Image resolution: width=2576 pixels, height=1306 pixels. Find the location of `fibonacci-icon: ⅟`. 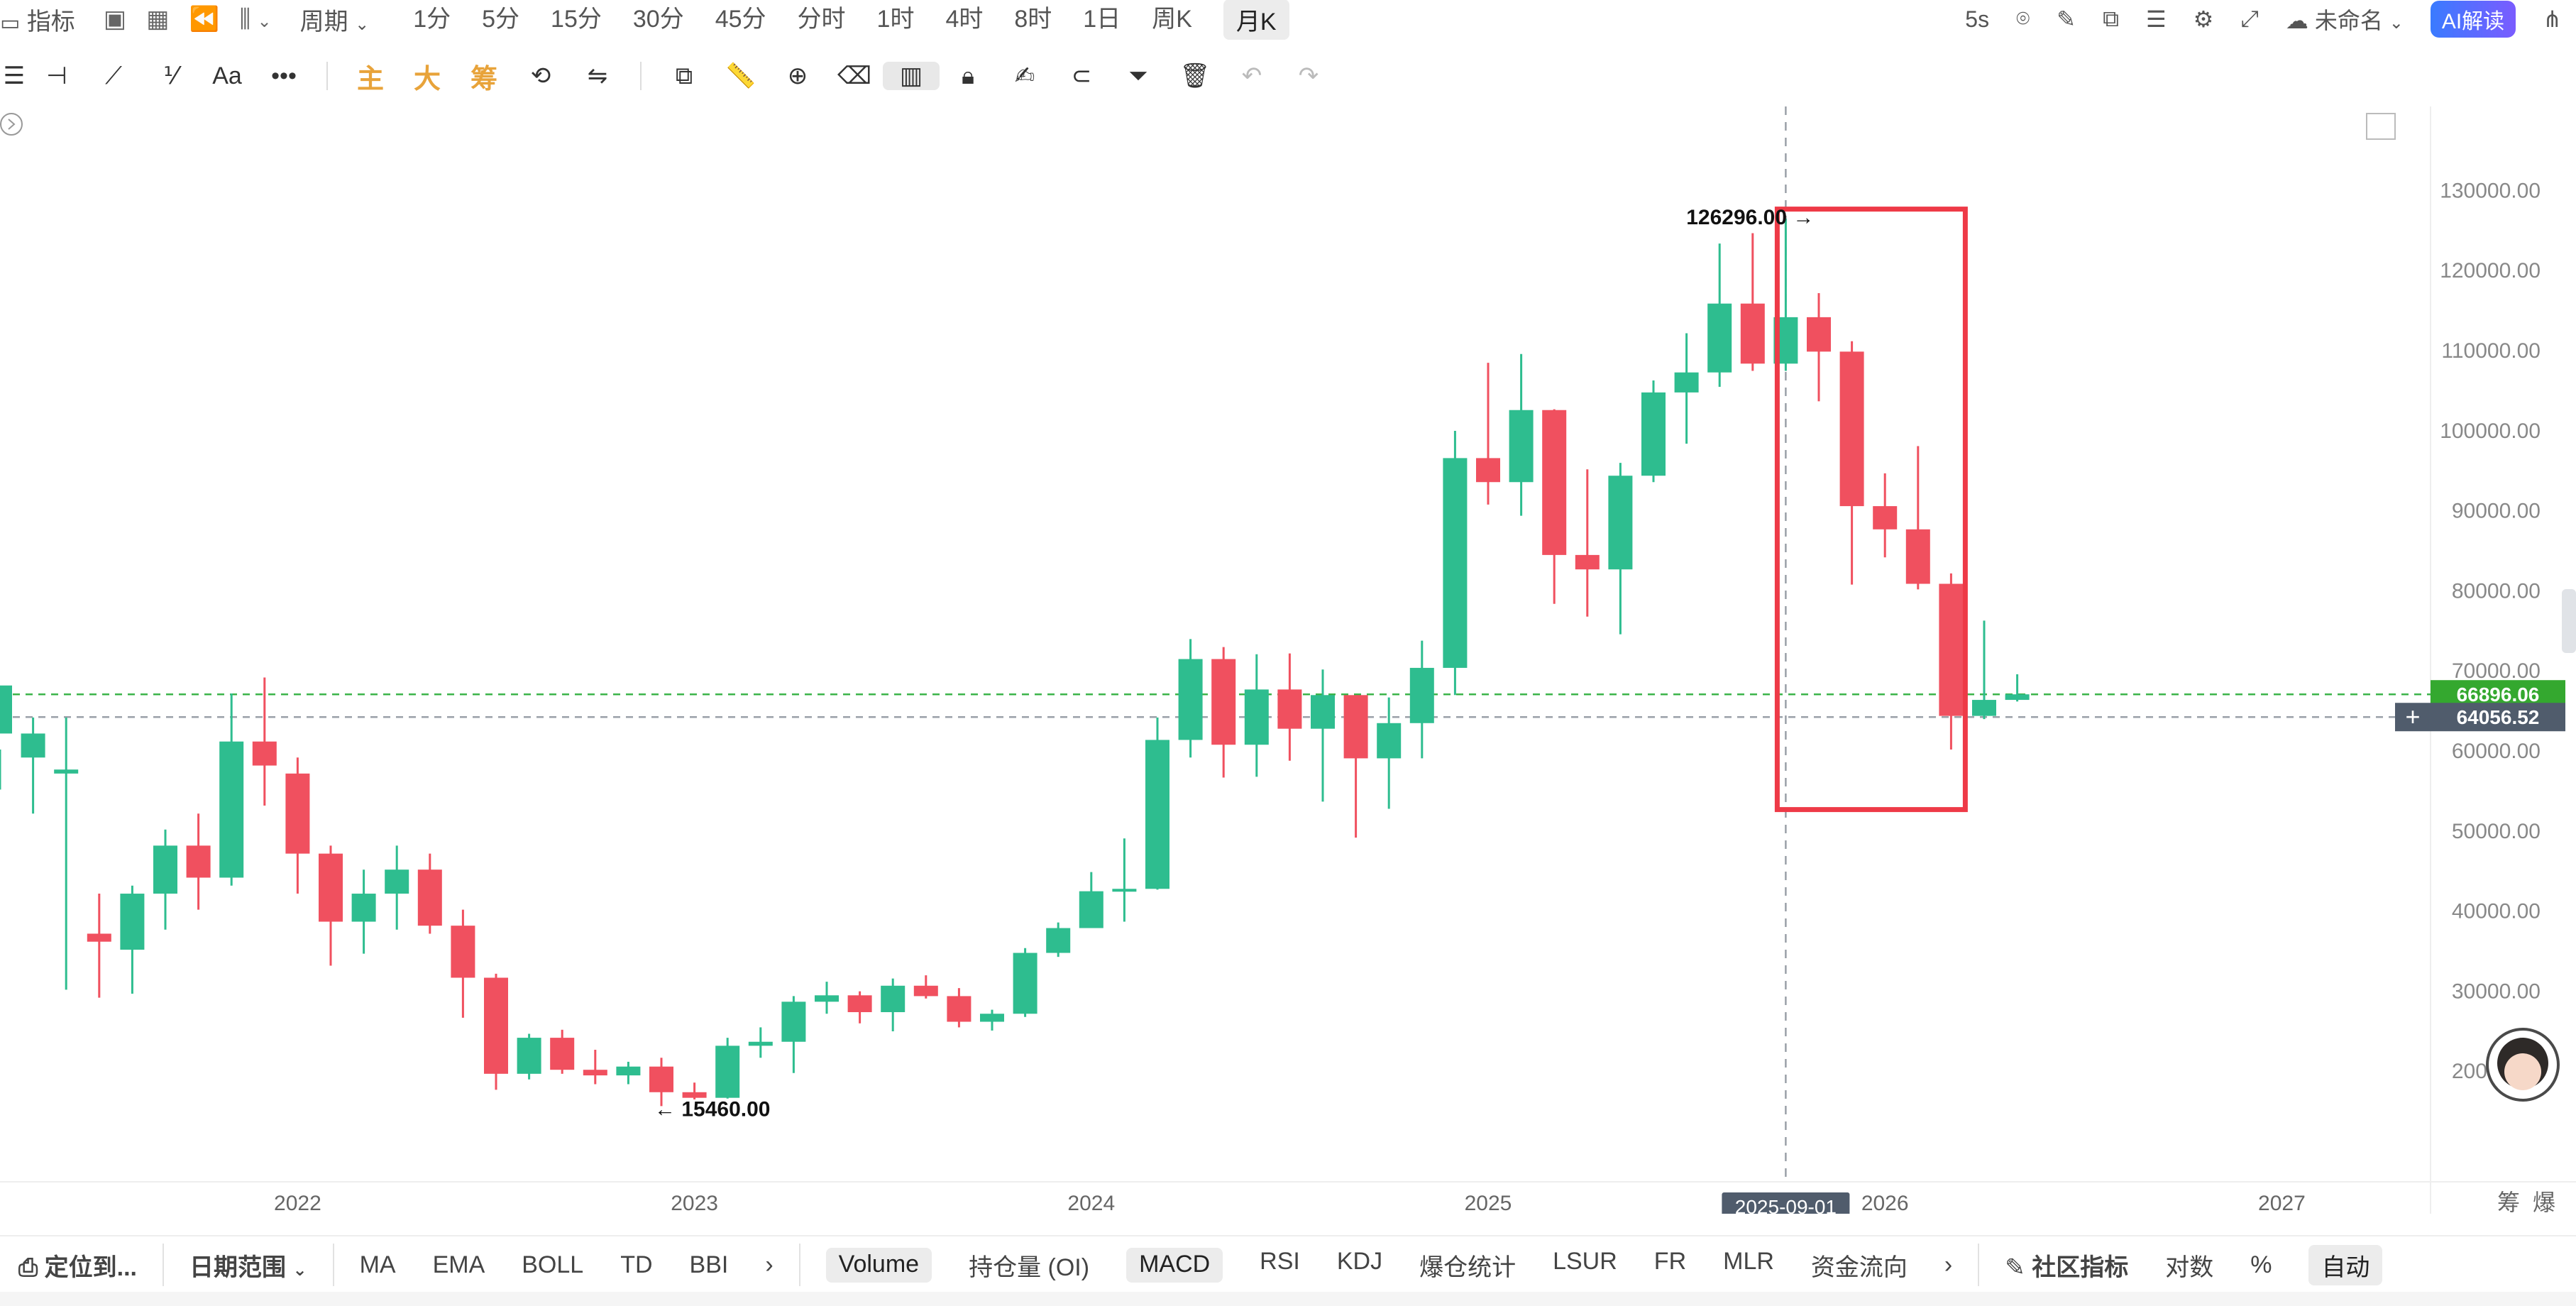

fibonacci-icon: ⅟ is located at coordinates (170, 75).